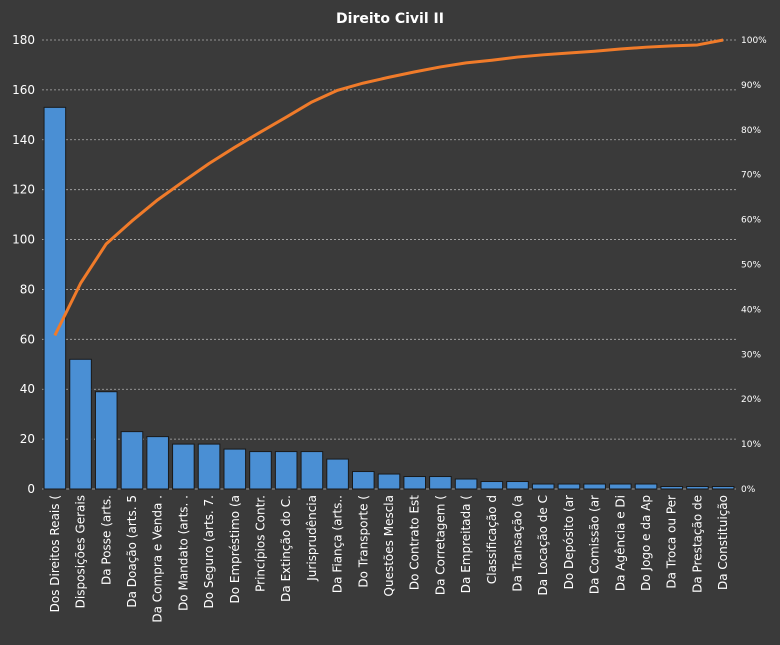  What do you see at coordinates (595, 544) in the screenshot?
I see `x-tick-label: Da Comissão (ar` at bounding box center [595, 544].